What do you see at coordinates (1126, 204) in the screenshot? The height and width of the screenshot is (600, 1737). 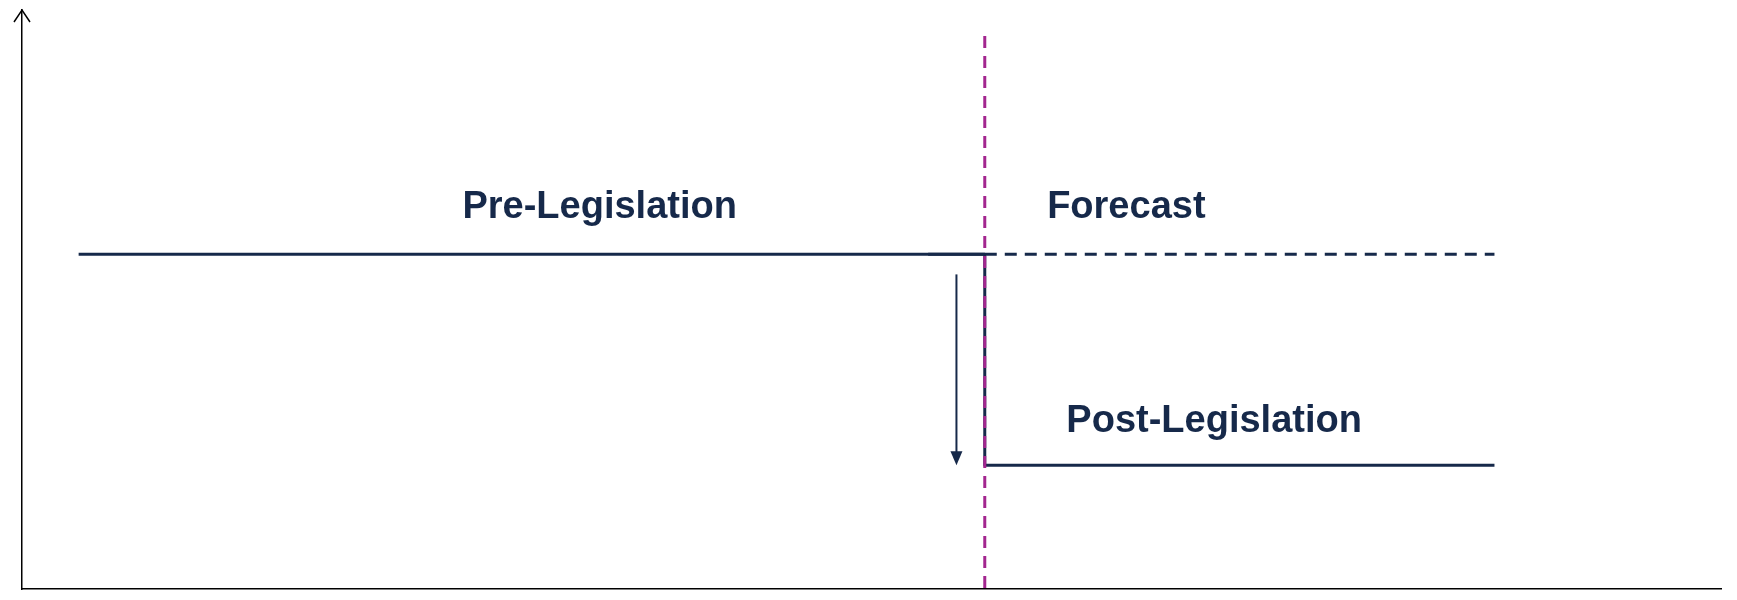 I see `series-label: Forecast` at bounding box center [1126, 204].